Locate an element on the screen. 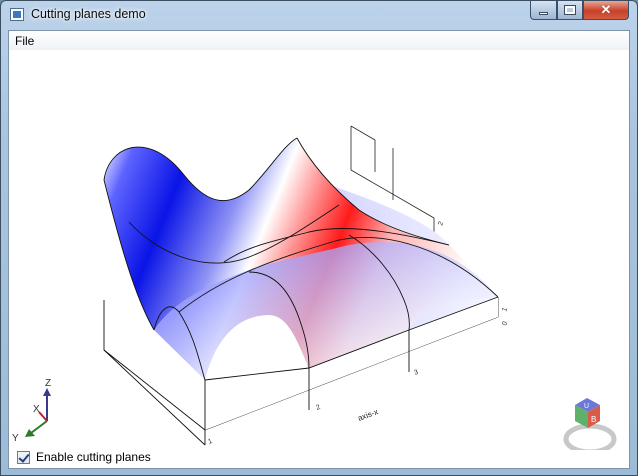 This screenshot has height=476, width=638. menu-bar: File is located at coordinates (319, 40).